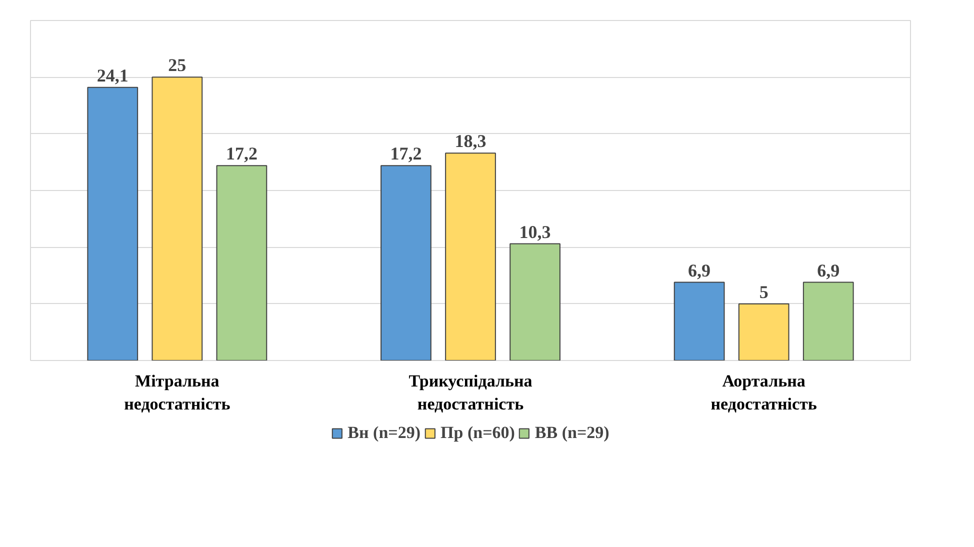 The height and width of the screenshot is (547, 974). I want to click on legend-label: Вн (n=29), so click(384, 433).